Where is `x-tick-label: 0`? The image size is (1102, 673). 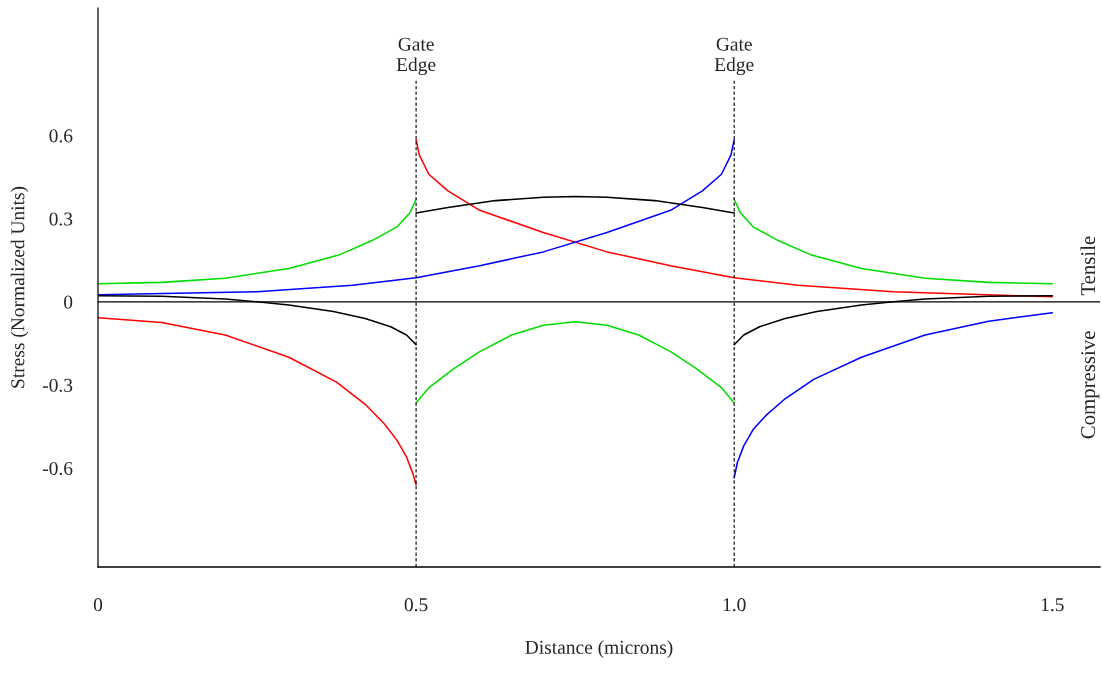
x-tick-label: 0 is located at coordinates (98, 605).